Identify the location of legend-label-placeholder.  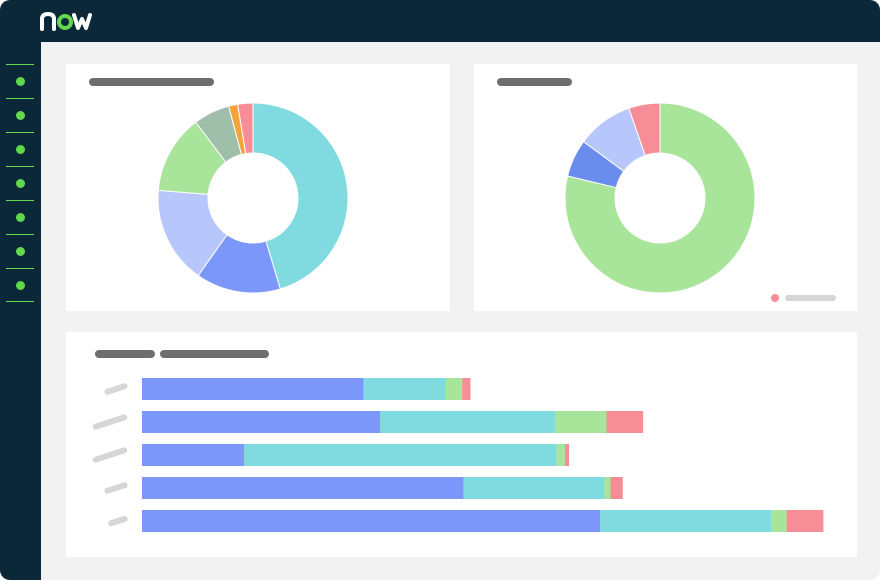
(810, 298).